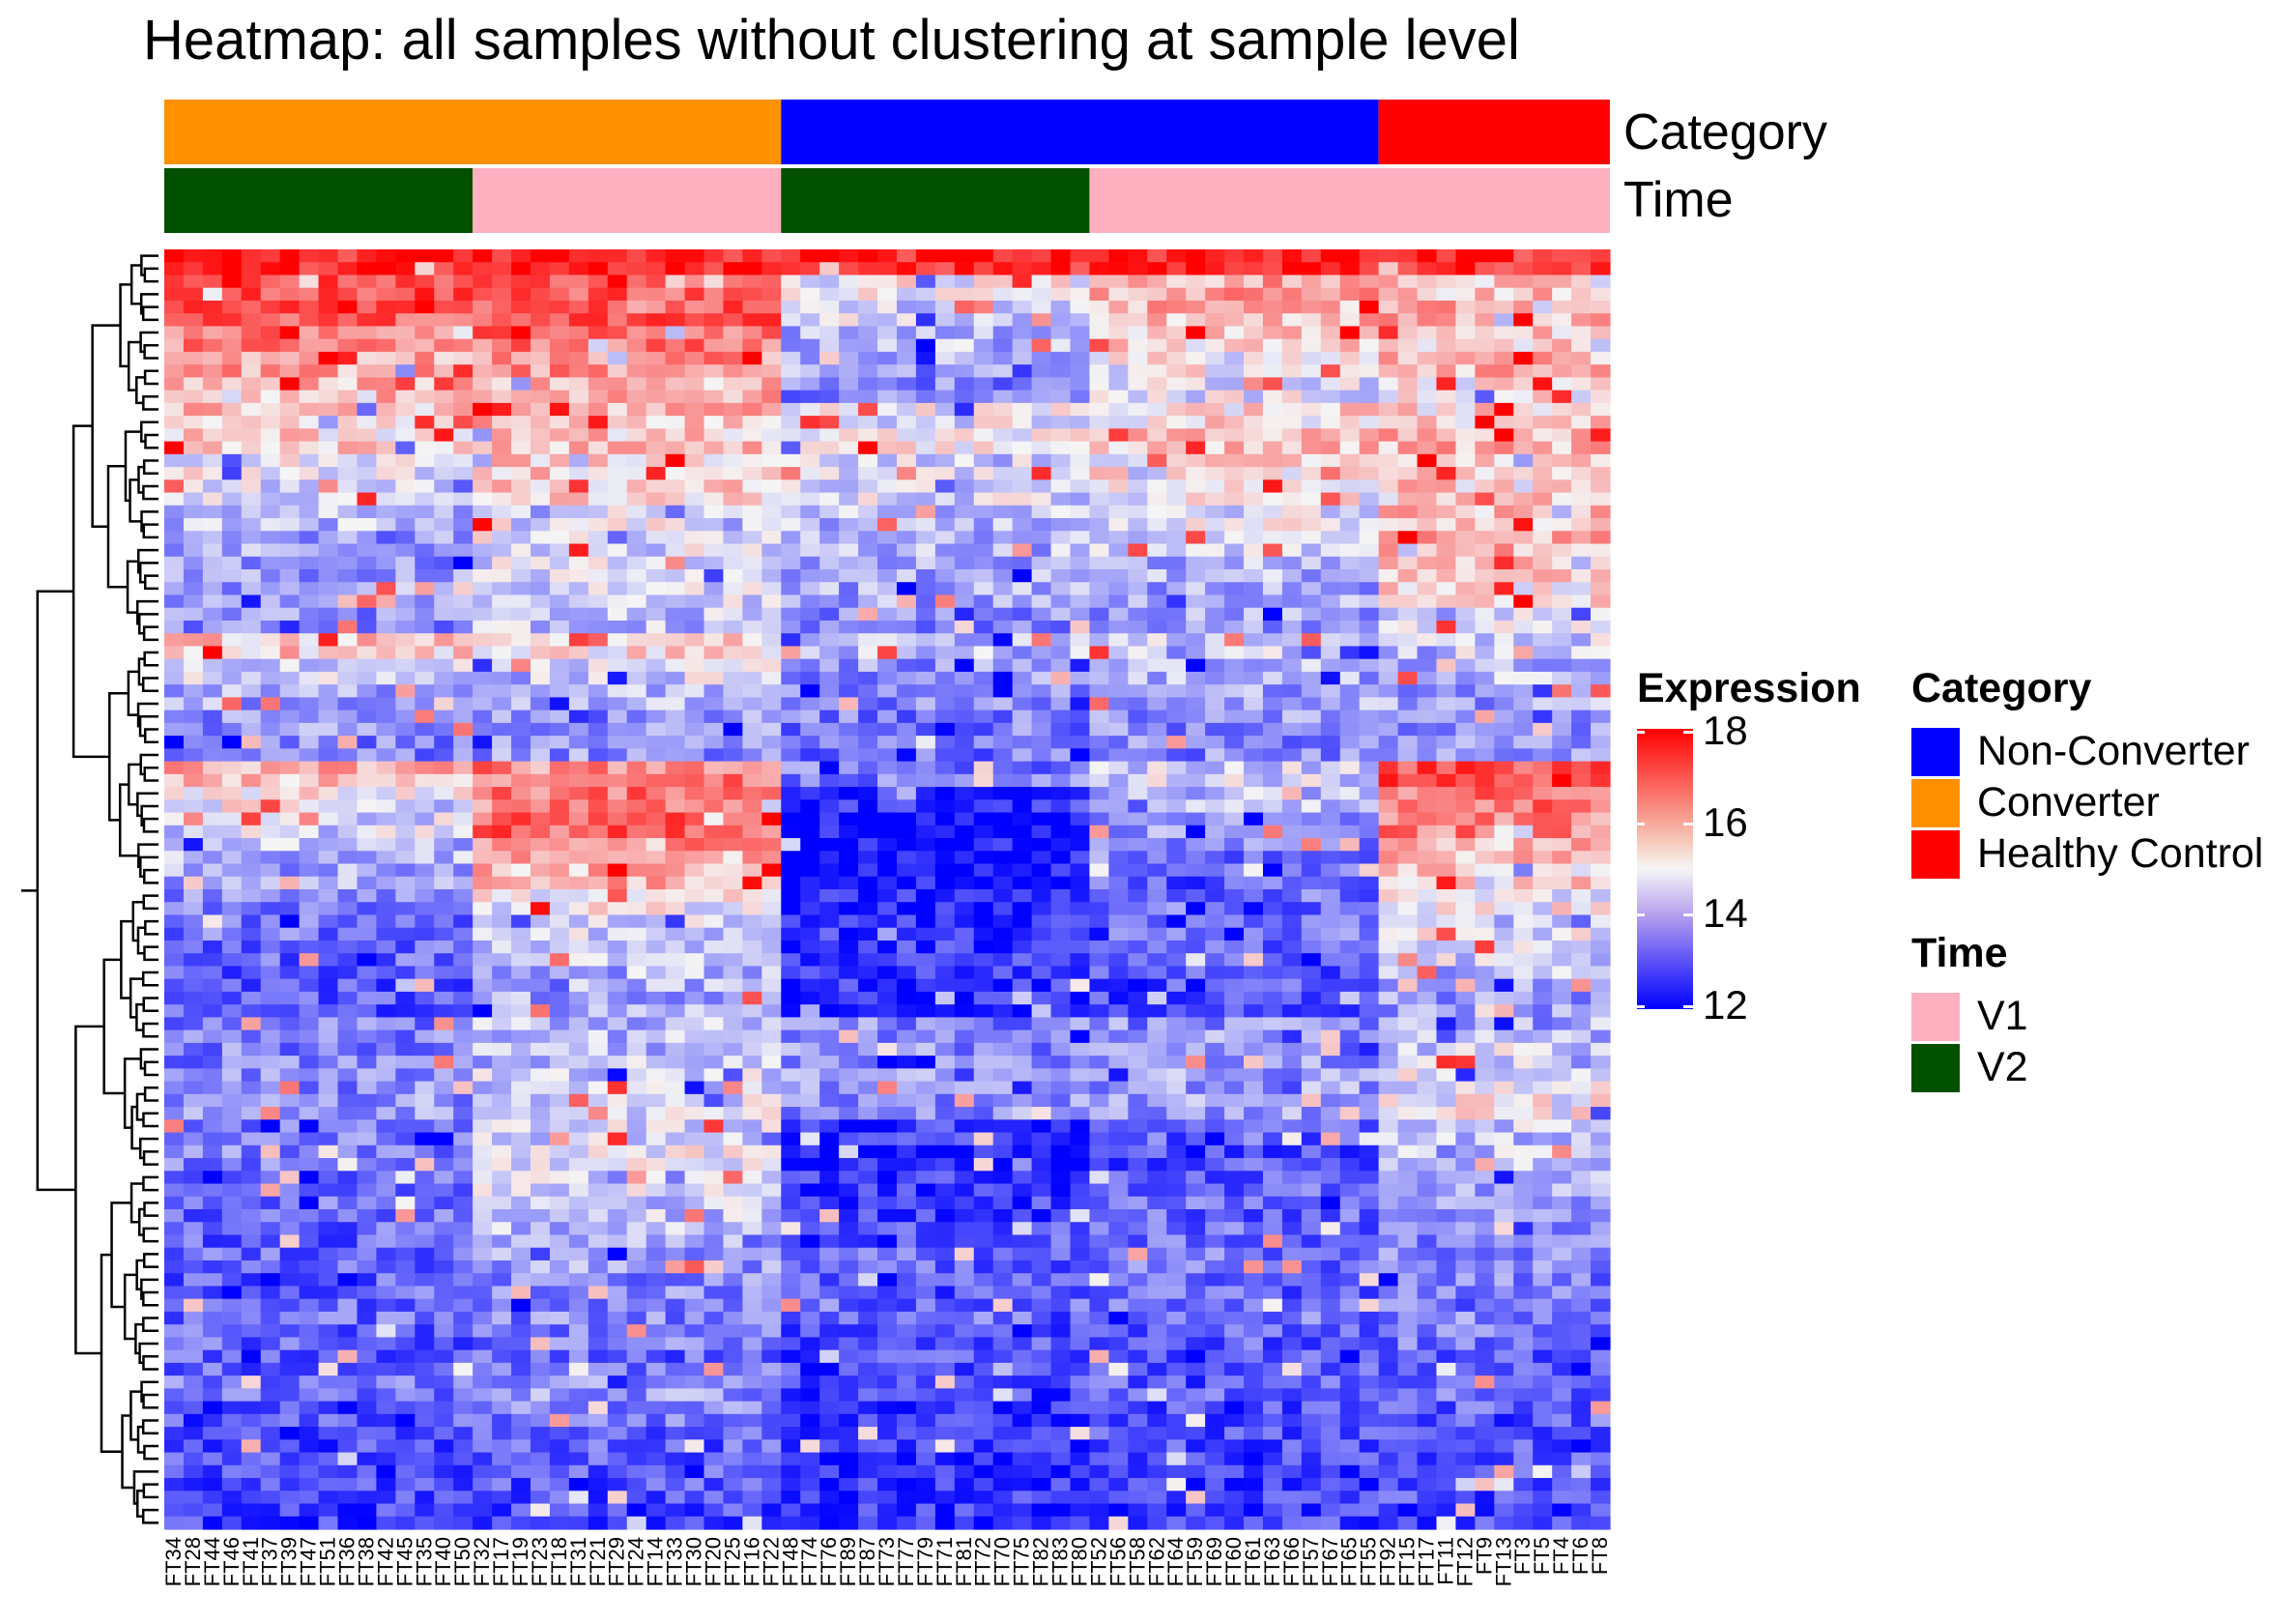 The image size is (2296, 1622). Describe the element at coordinates (1494, 132) in the screenshot. I see `category-bar-healthy-control` at that location.